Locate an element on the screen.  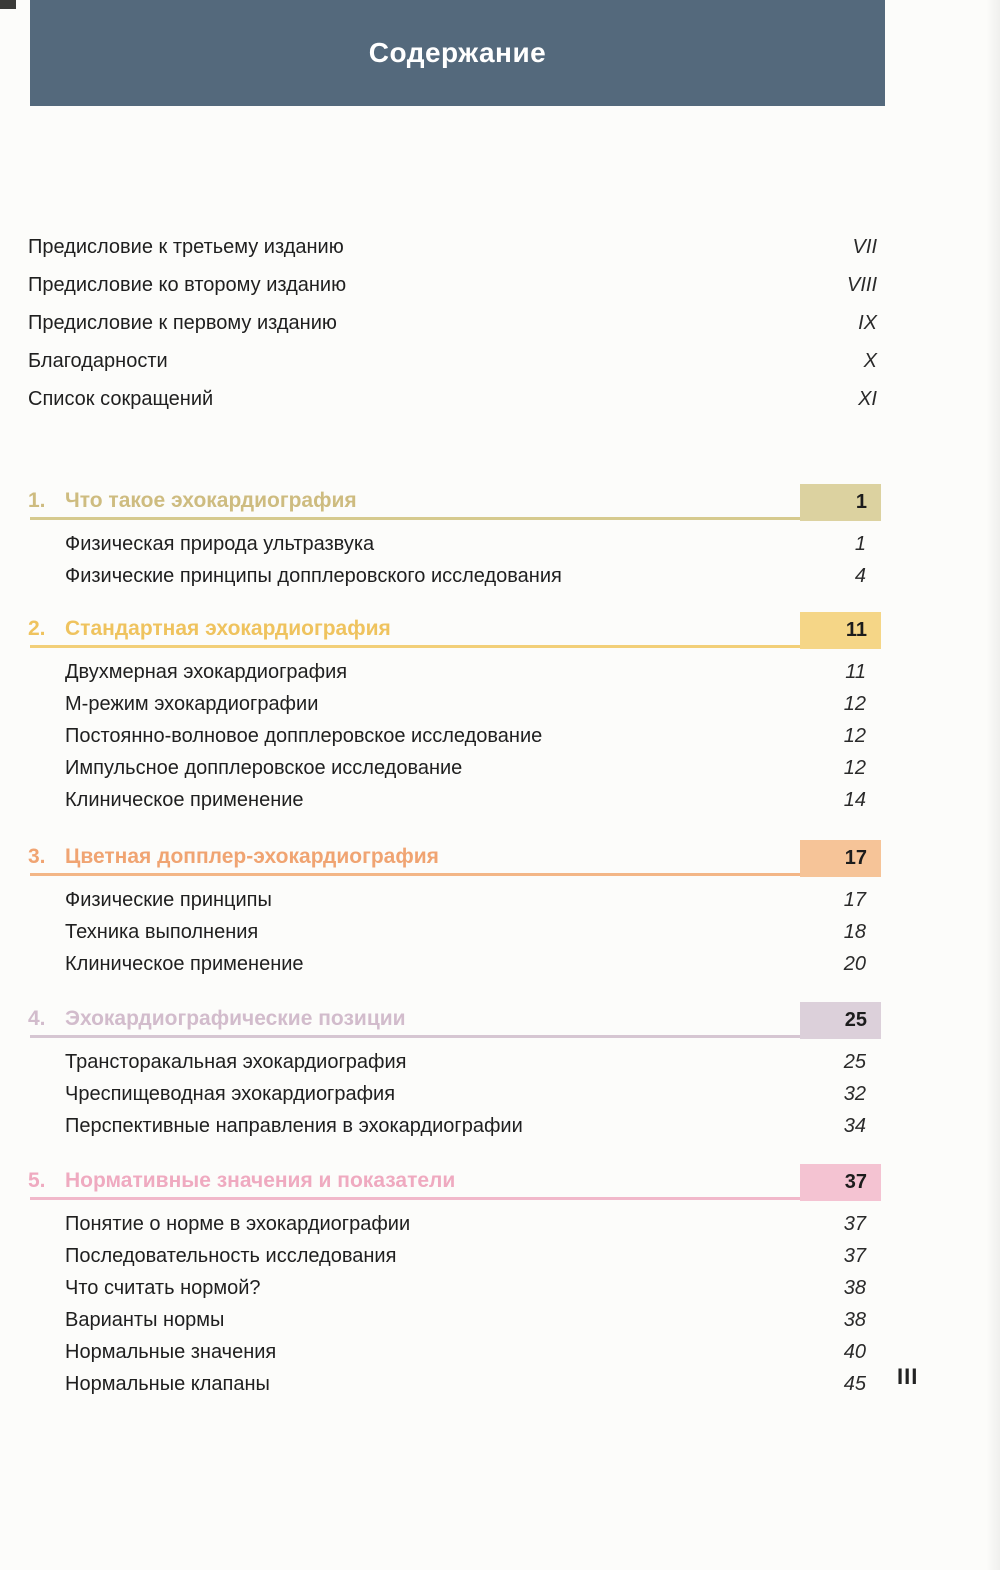
section-page-number: 14 is located at coordinates (854, 799).